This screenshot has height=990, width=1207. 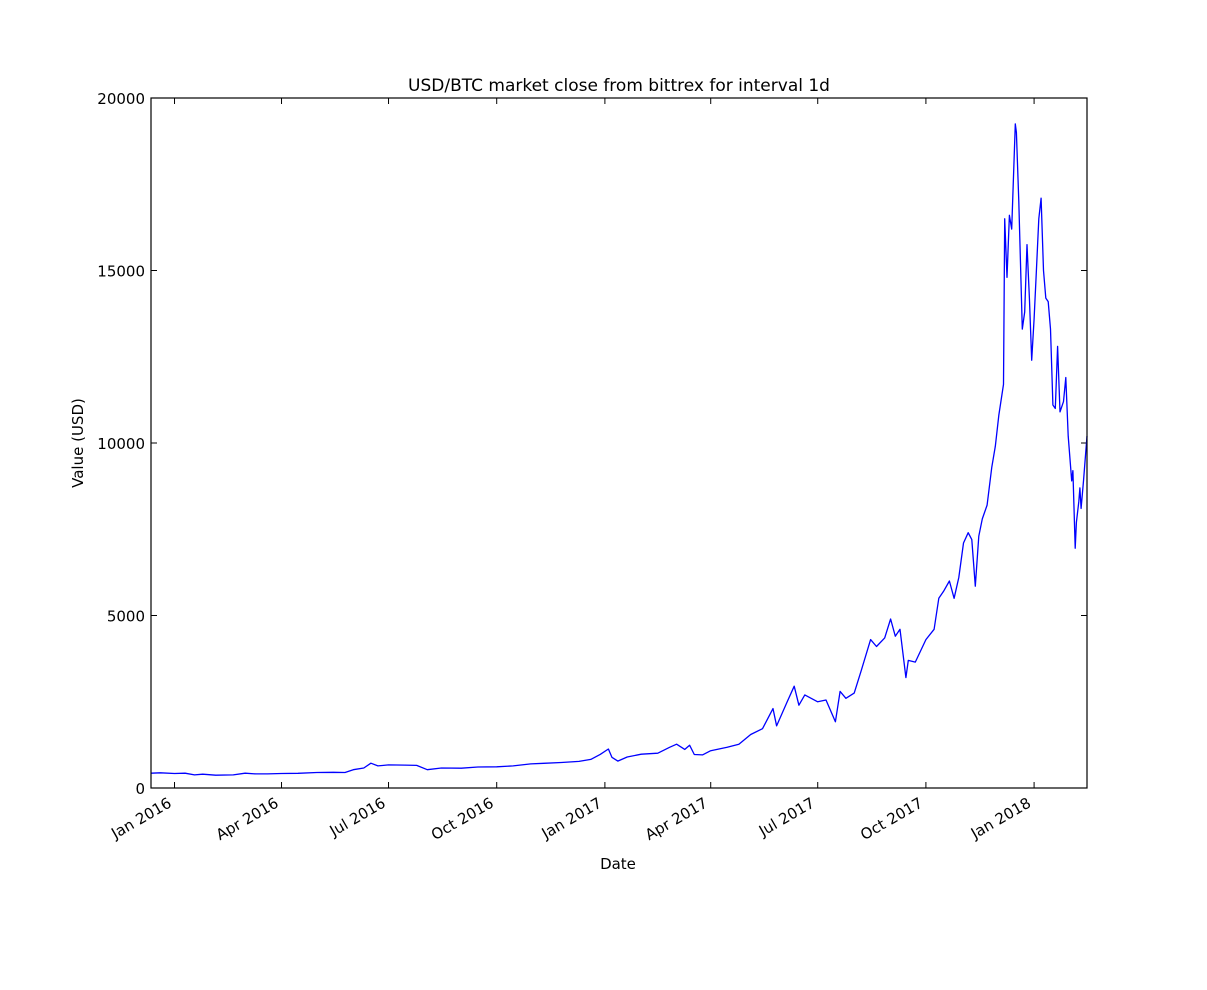 What do you see at coordinates (571, 818) in the screenshot?
I see `x-tick-label: Jan 2017` at bounding box center [571, 818].